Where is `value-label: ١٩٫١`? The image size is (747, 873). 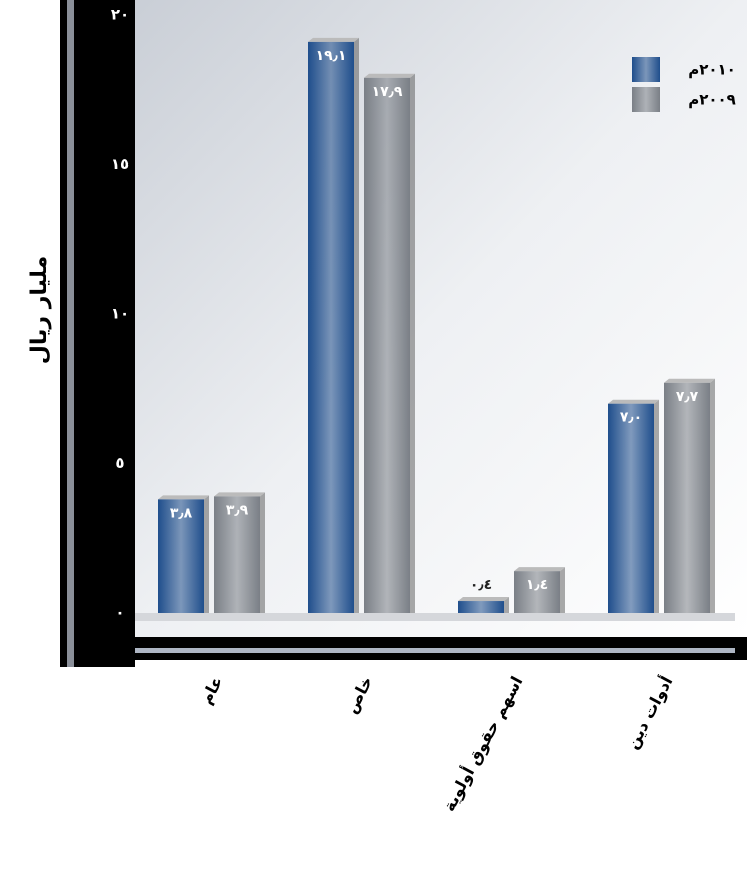
value-label: ١٩٫١ is located at coordinates (331, 56).